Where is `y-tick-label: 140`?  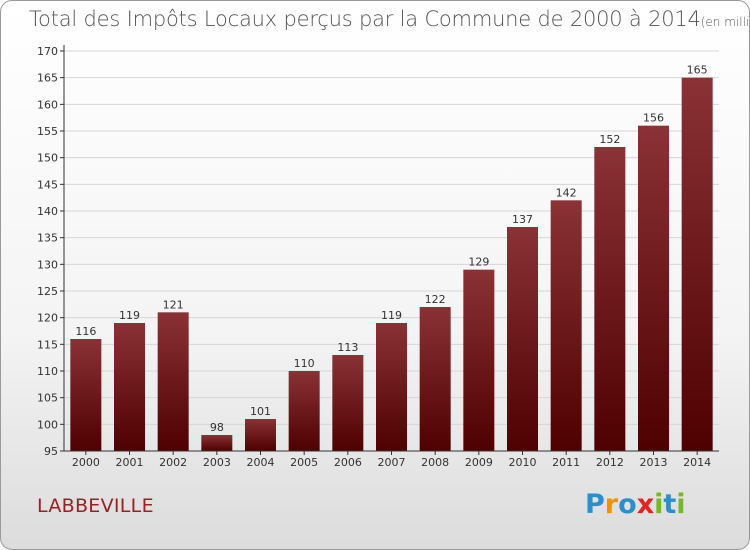
y-tick-label: 140 is located at coordinates (47, 211).